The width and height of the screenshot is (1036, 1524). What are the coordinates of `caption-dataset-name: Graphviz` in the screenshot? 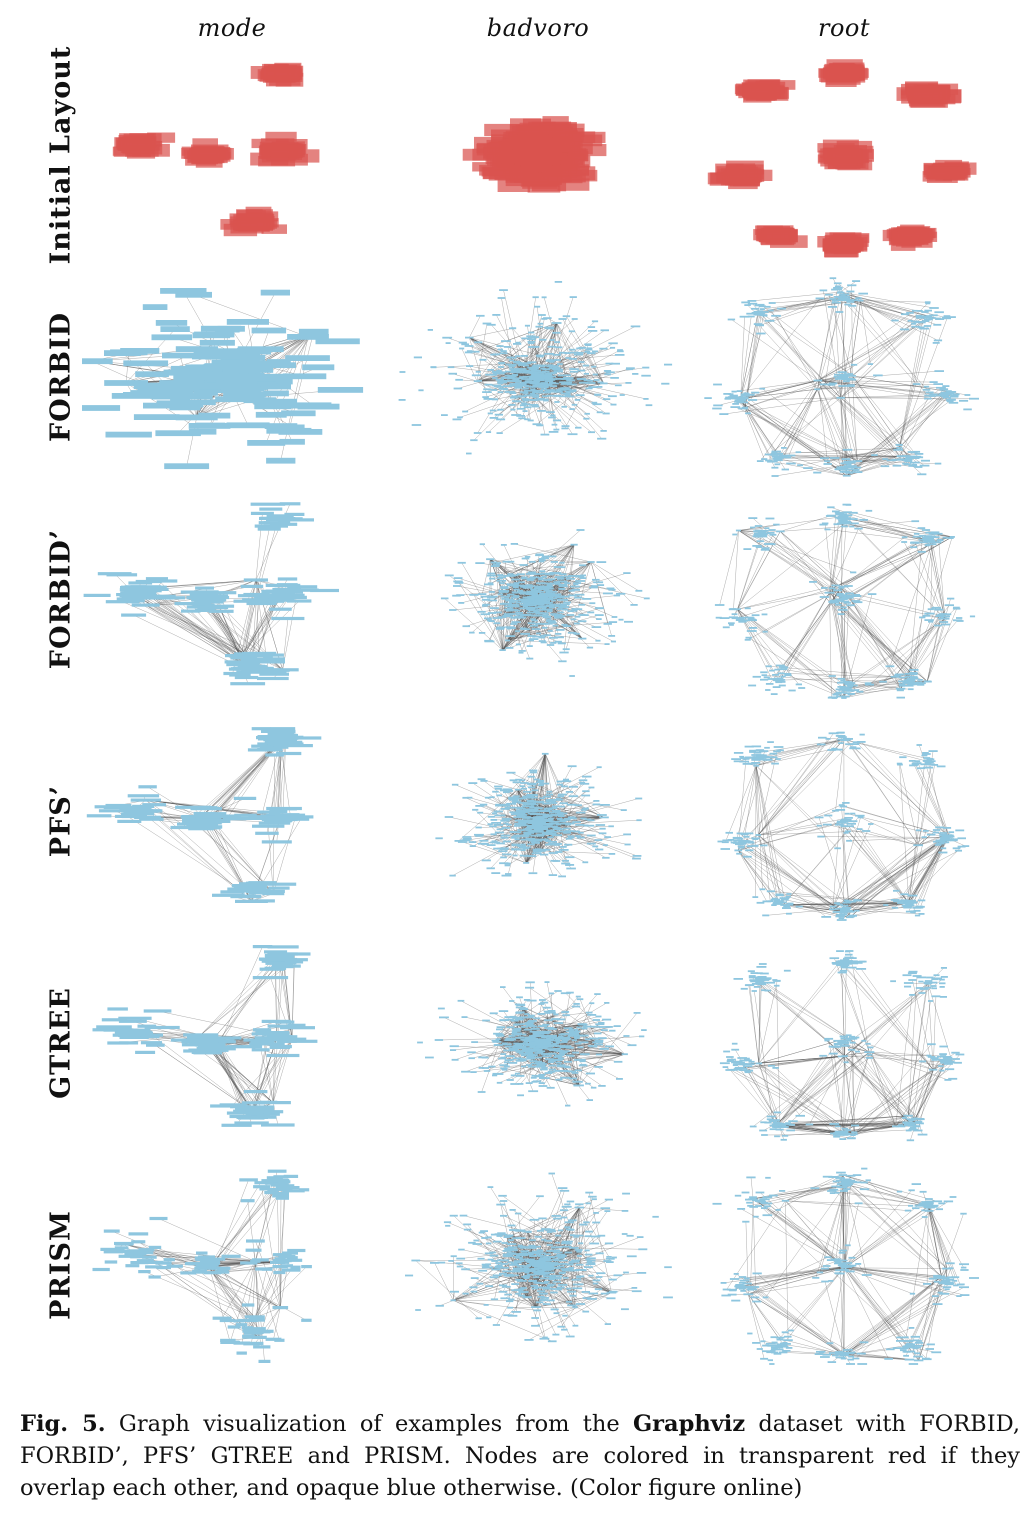 It's located at (689, 1424).